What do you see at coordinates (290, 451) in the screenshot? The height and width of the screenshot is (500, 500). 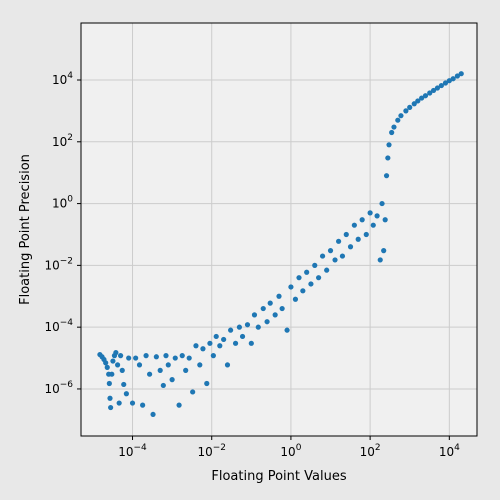 I see `x-tick-label: 10⁰` at bounding box center [290, 451].